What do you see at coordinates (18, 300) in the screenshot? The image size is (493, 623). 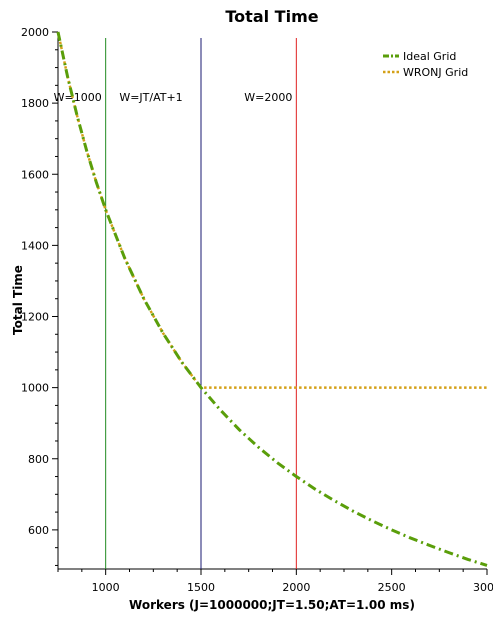 I see `y-axis-label: Total Time` at bounding box center [18, 300].